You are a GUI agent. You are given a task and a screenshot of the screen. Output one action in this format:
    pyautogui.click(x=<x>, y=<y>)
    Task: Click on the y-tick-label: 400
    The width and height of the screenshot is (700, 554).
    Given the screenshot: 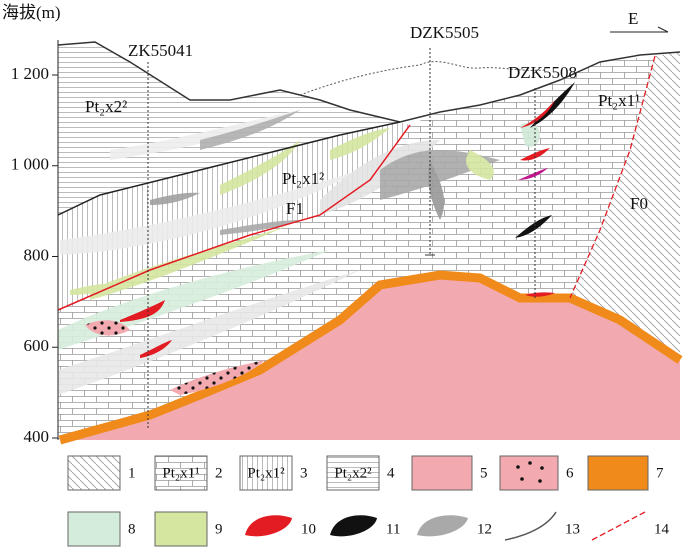 What is the action you would take?
    pyautogui.click(x=37, y=436)
    